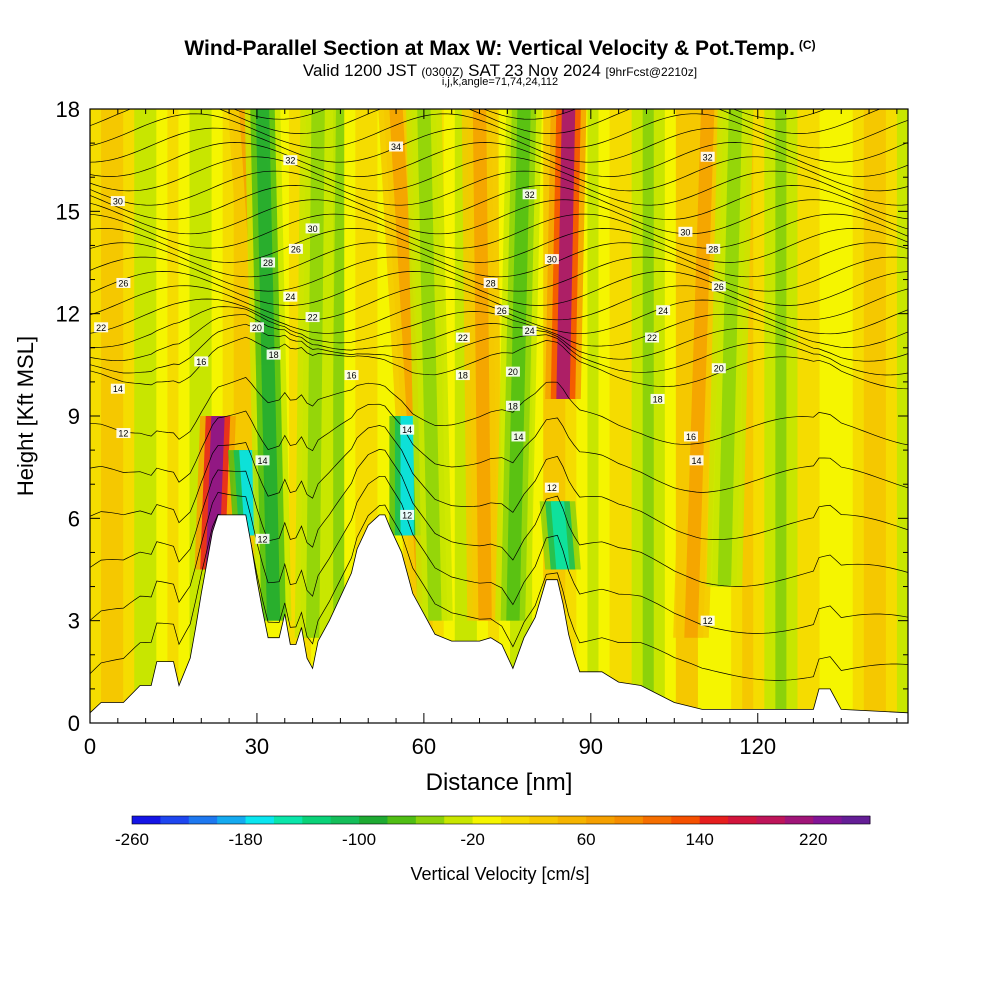 This screenshot has height=1000, width=1000. Describe the element at coordinates (74, 723) in the screenshot. I see `y-tick-label: 0` at that location.